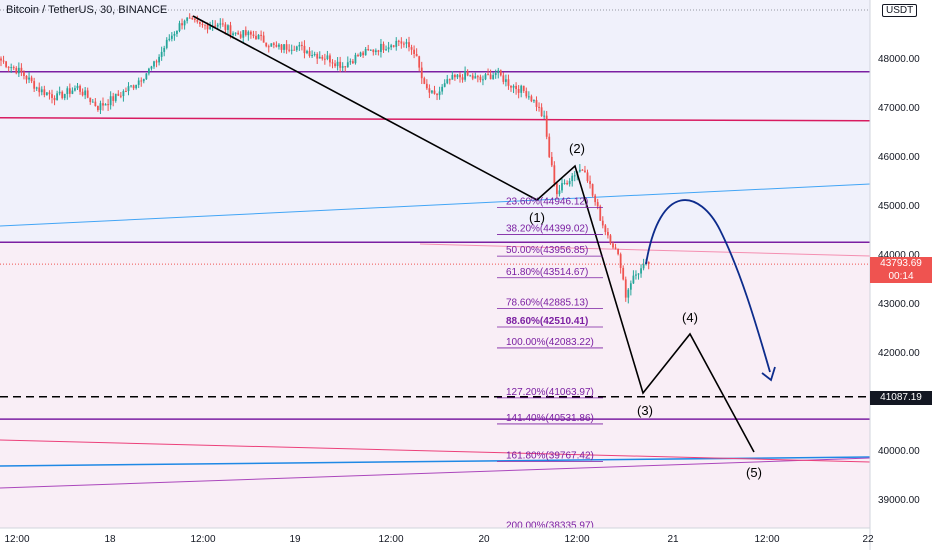 The image size is (932, 550). I want to click on trend-line-purple-lower, so click(435, 473).